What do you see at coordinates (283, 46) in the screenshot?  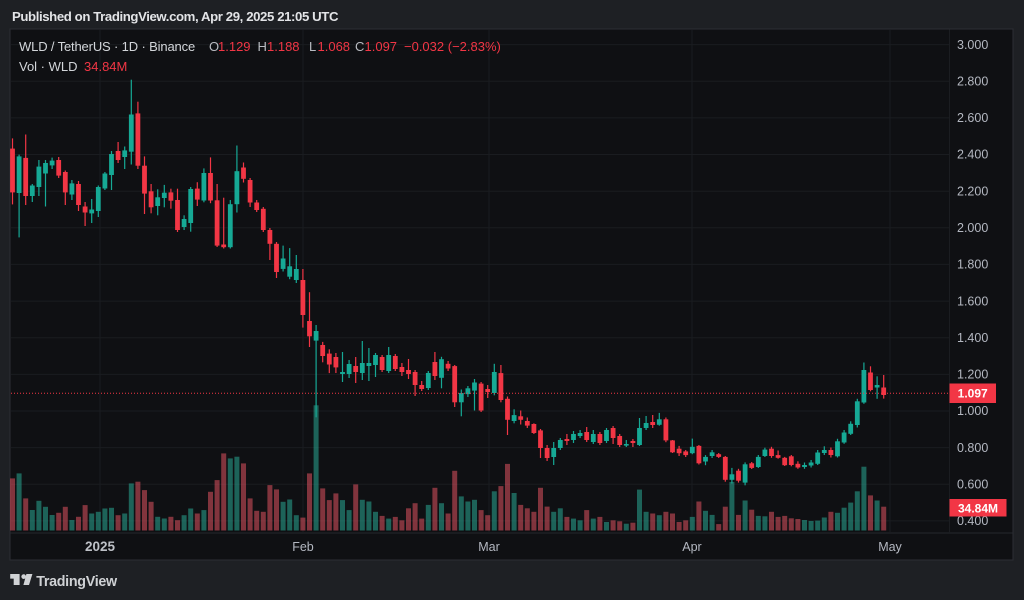 I see `svg-text: 1.188` at bounding box center [283, 46].